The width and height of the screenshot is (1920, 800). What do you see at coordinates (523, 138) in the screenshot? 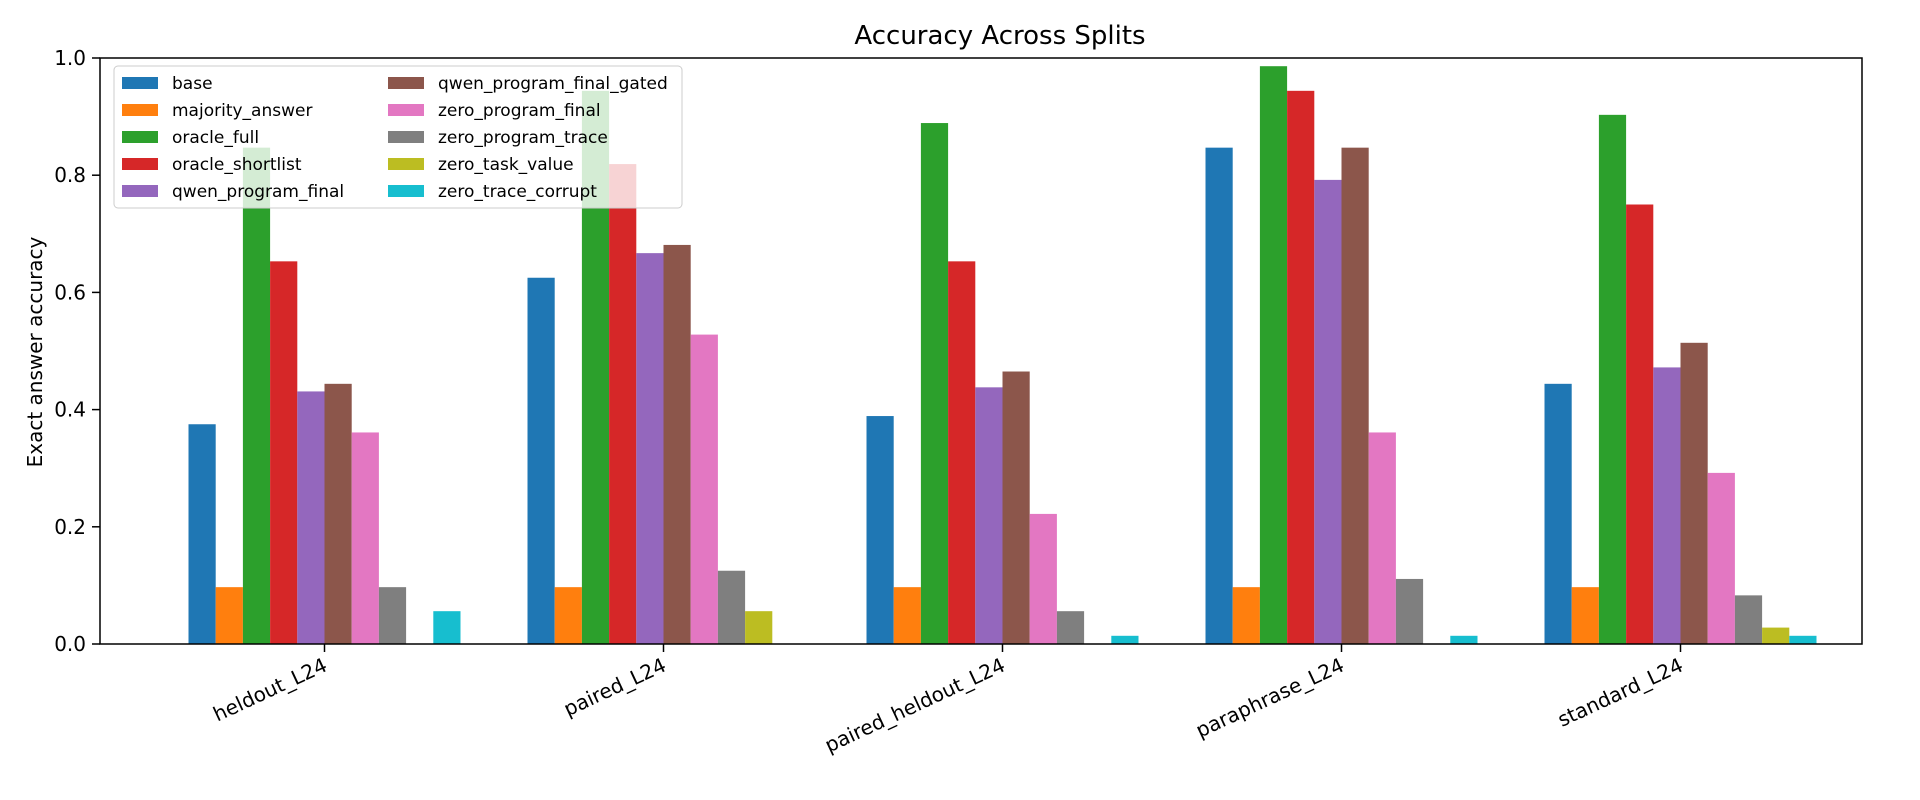
I see `legend-label-zero_program_trace: zero_program_trace` at bounding box center [523, 138].